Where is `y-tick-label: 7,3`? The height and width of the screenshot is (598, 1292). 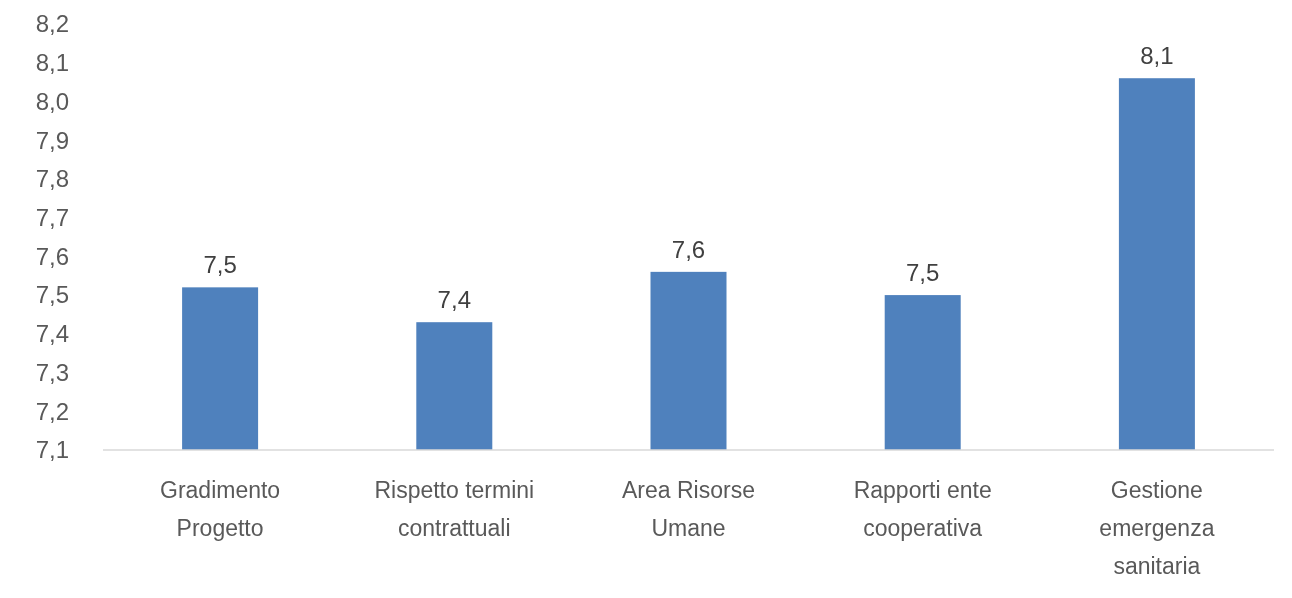
y-tick-label: 7,3 is located at coordinates (52, 372).